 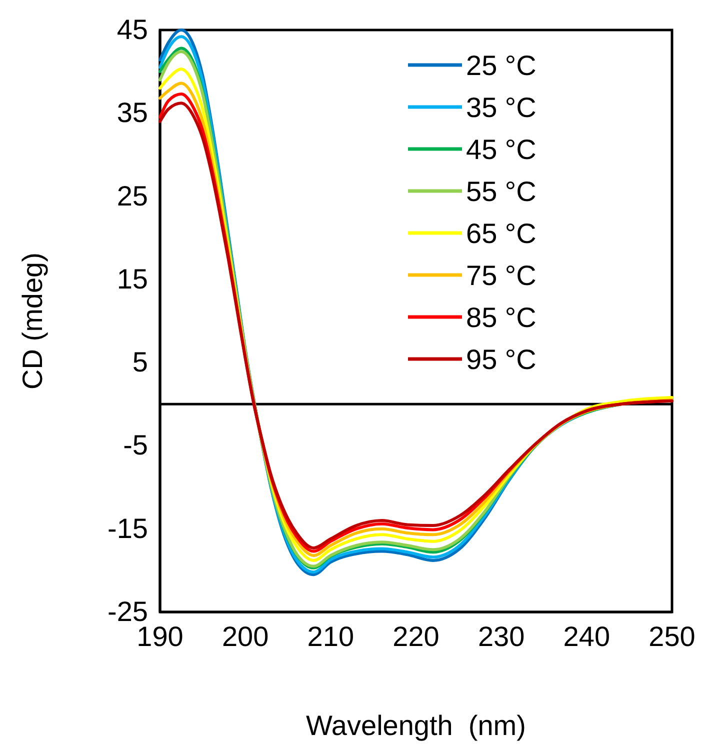 I want to click on x-tick-label: 250, so click(x=672, y=636).